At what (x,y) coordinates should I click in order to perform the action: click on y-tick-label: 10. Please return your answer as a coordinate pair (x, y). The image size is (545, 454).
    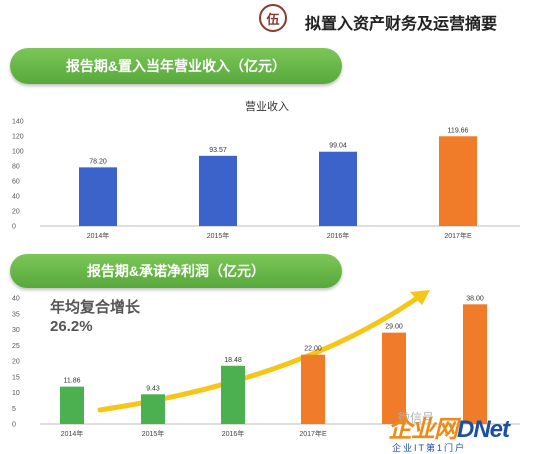
    Looking at the image, I should click on (16, 393).